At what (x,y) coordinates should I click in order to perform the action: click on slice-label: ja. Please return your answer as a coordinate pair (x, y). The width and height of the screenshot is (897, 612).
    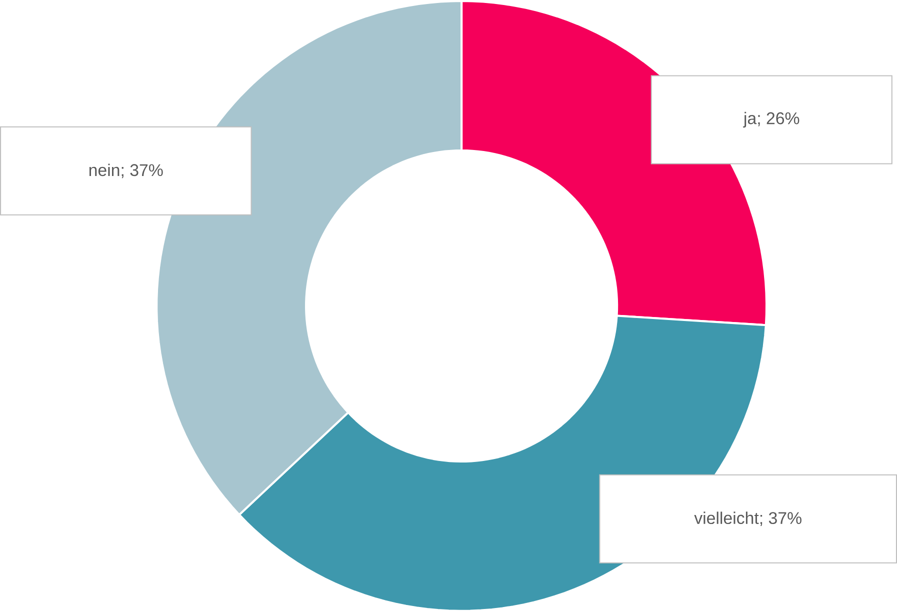
    Looking at the image, I should click on (750, 120).